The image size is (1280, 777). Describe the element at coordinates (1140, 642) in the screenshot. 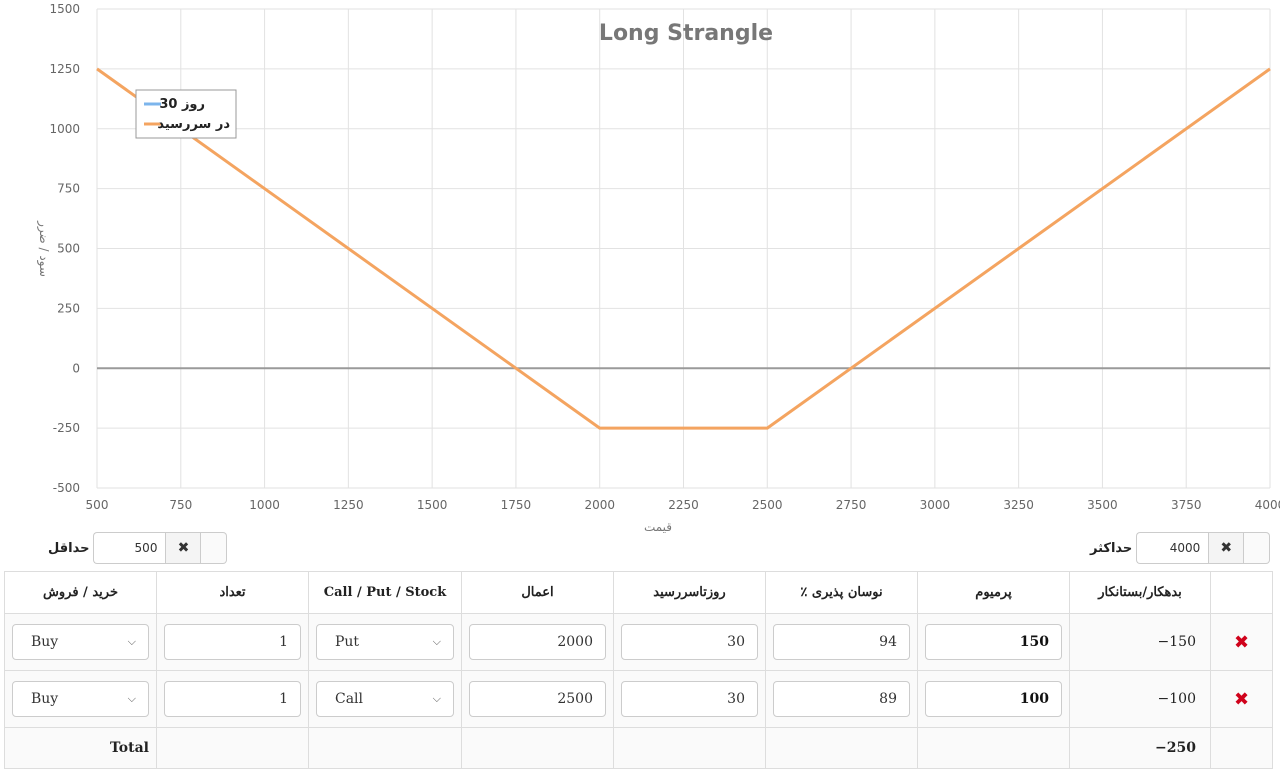

I see `debit-value: −150` at that location.